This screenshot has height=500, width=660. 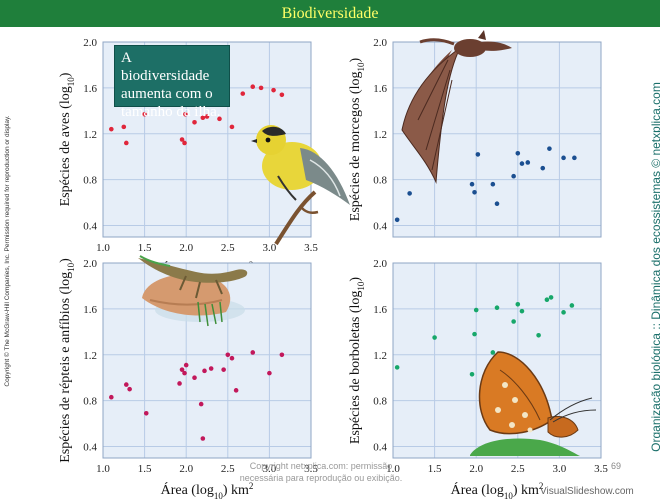 What do you see at coordinates (67, 139) in the screenshot?
I see `y-axis-label: Espécies de aves (log10)` at bounding box center [67, 139].